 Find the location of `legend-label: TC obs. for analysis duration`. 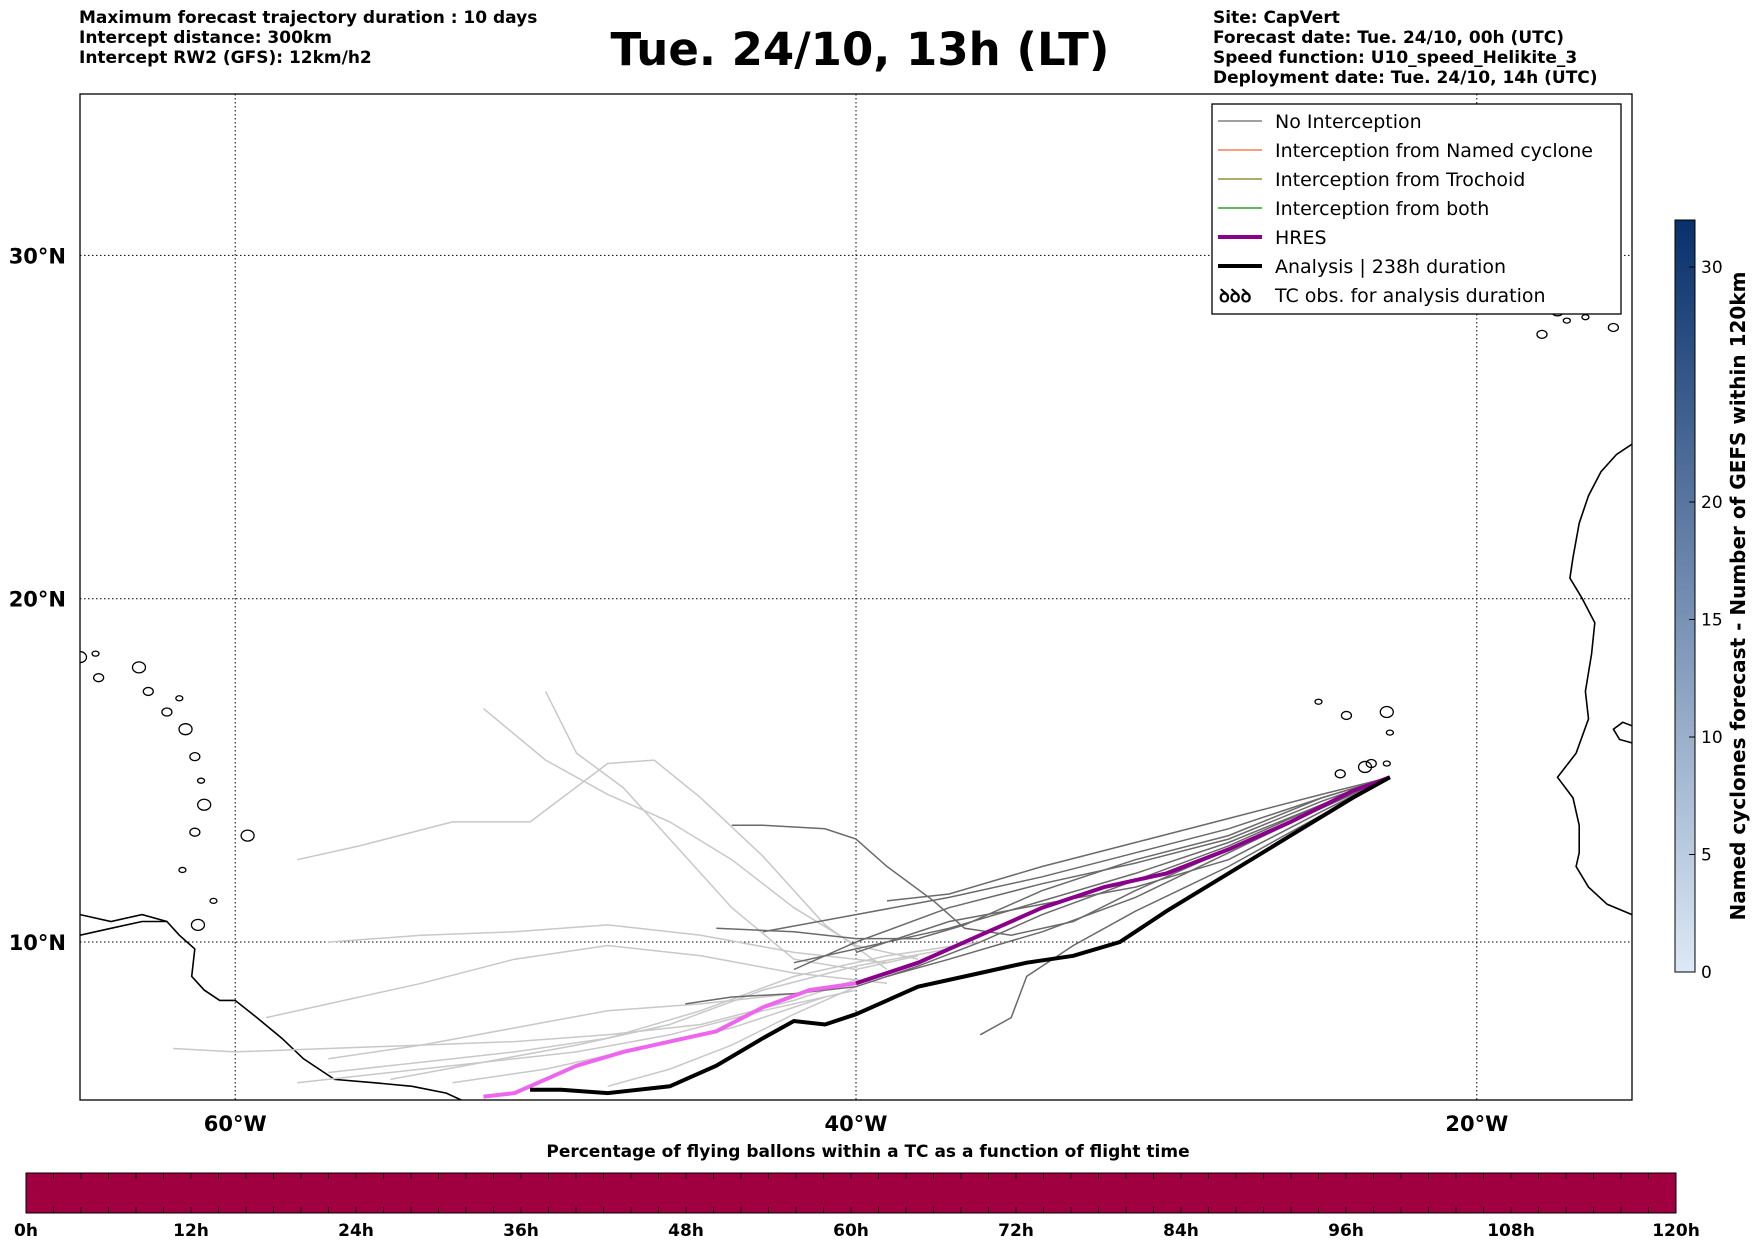

legend-label: TC obs. for analysis duration is located at coordinates (1410, 296).